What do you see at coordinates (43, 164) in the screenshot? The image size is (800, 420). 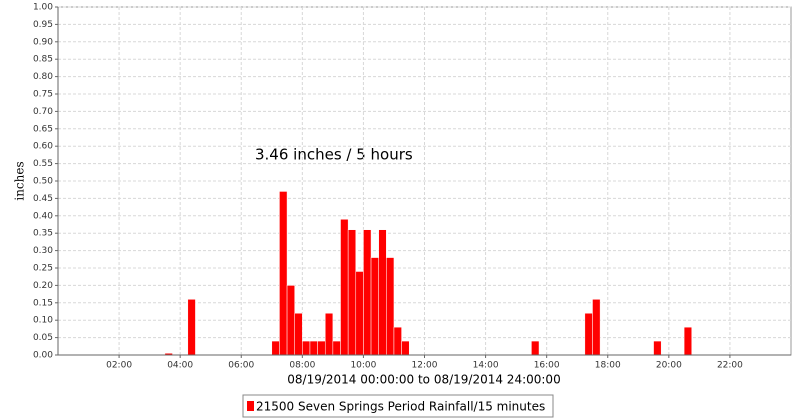 I see `y-tick-label: 0.55` at bounding box center [43, 164].